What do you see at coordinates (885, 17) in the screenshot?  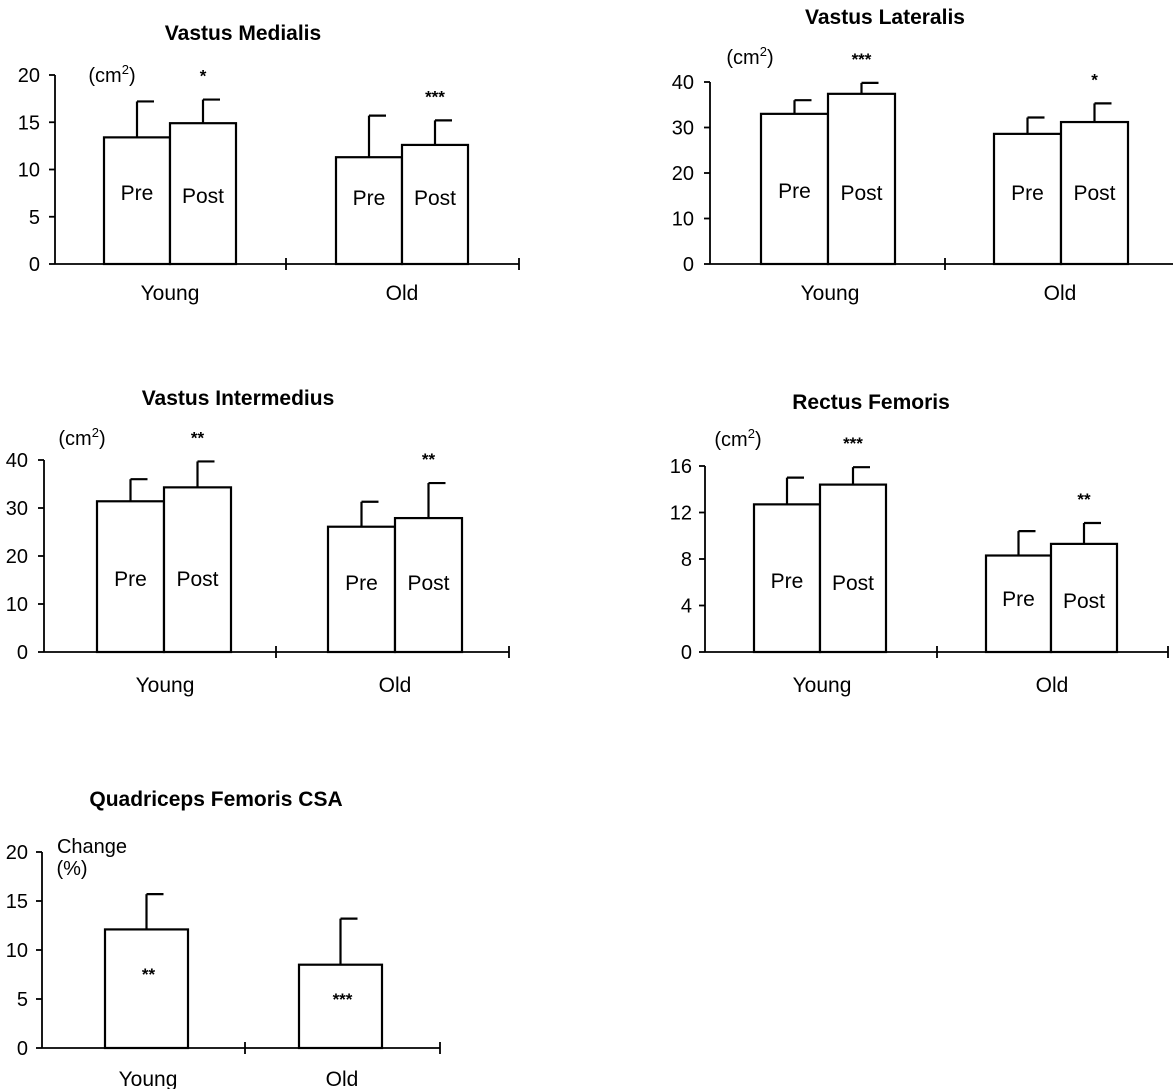 I see `chart-title: Vastus Lateralis` at bounding box center [885, 17].